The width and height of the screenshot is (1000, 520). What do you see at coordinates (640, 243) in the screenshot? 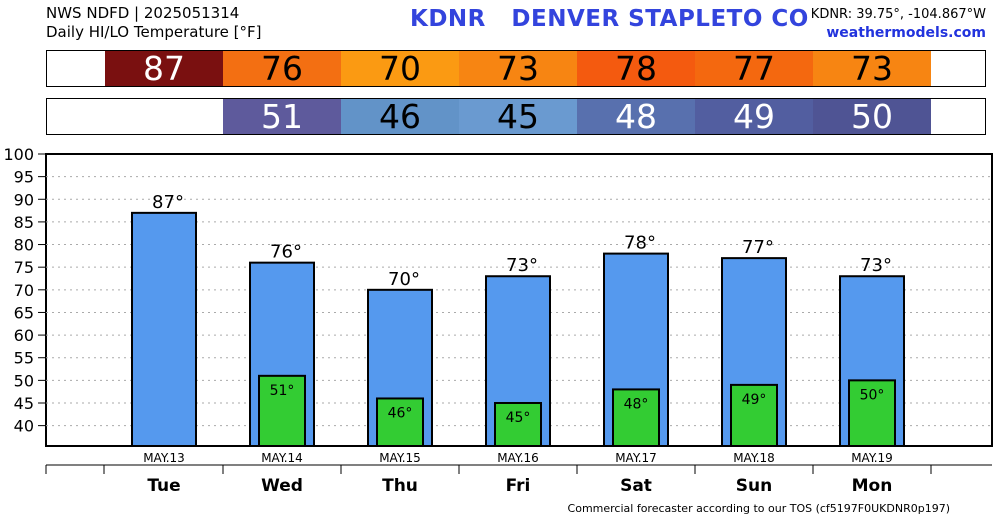
I see `high-temp-label: 78°` at bounding box center [640, 243].